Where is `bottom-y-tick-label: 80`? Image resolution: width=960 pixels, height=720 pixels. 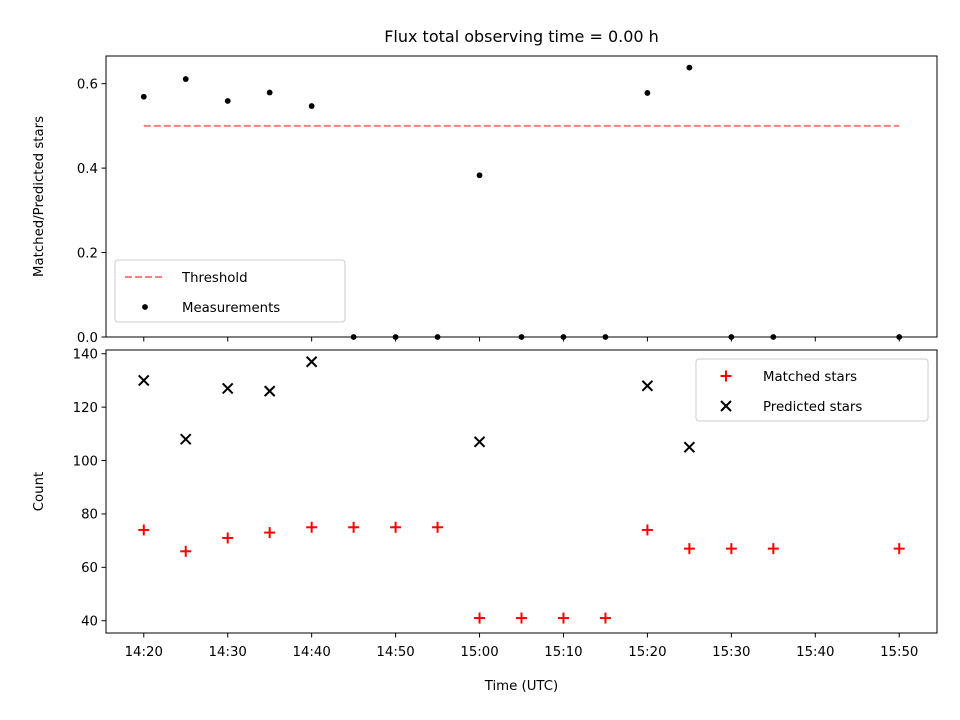
bottom-y-tick-label: 80 is located at coordinates (89, 515).